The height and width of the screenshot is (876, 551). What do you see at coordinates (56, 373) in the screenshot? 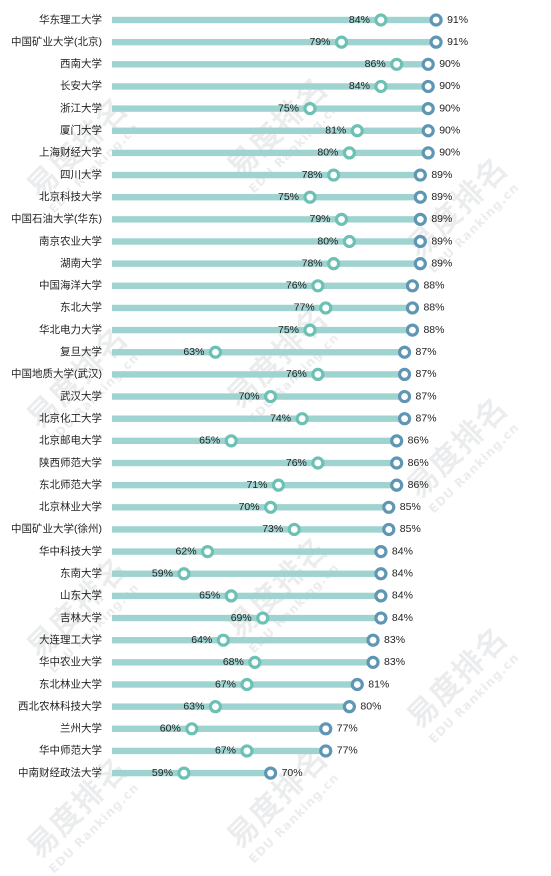
I see `category-label: 中国地质大学(武汉)` at bounding box center [56, 373].